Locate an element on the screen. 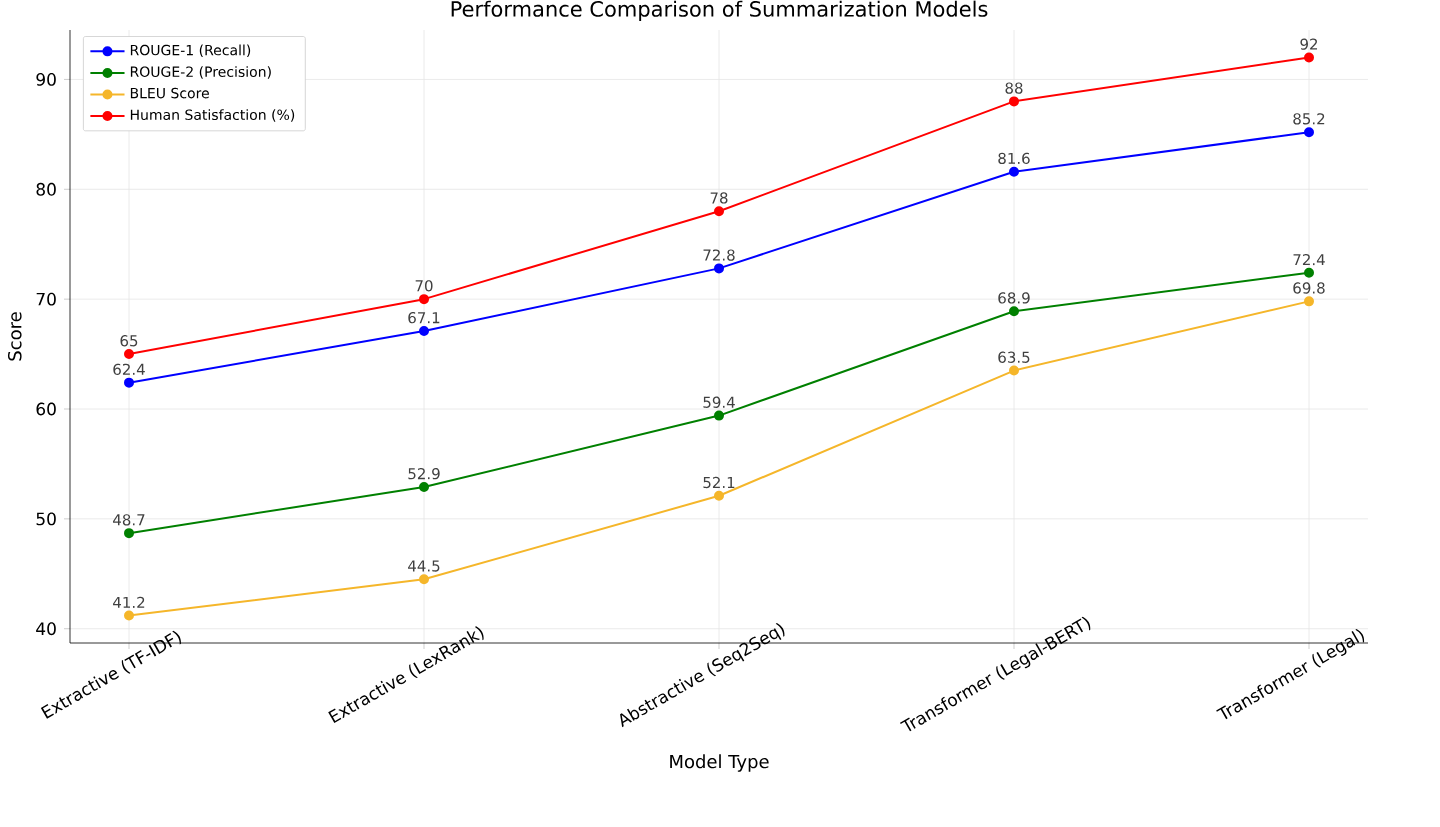 This screenshot has width=1440, height=827. data-label: 67.1 is located at coordinates (424, 317).